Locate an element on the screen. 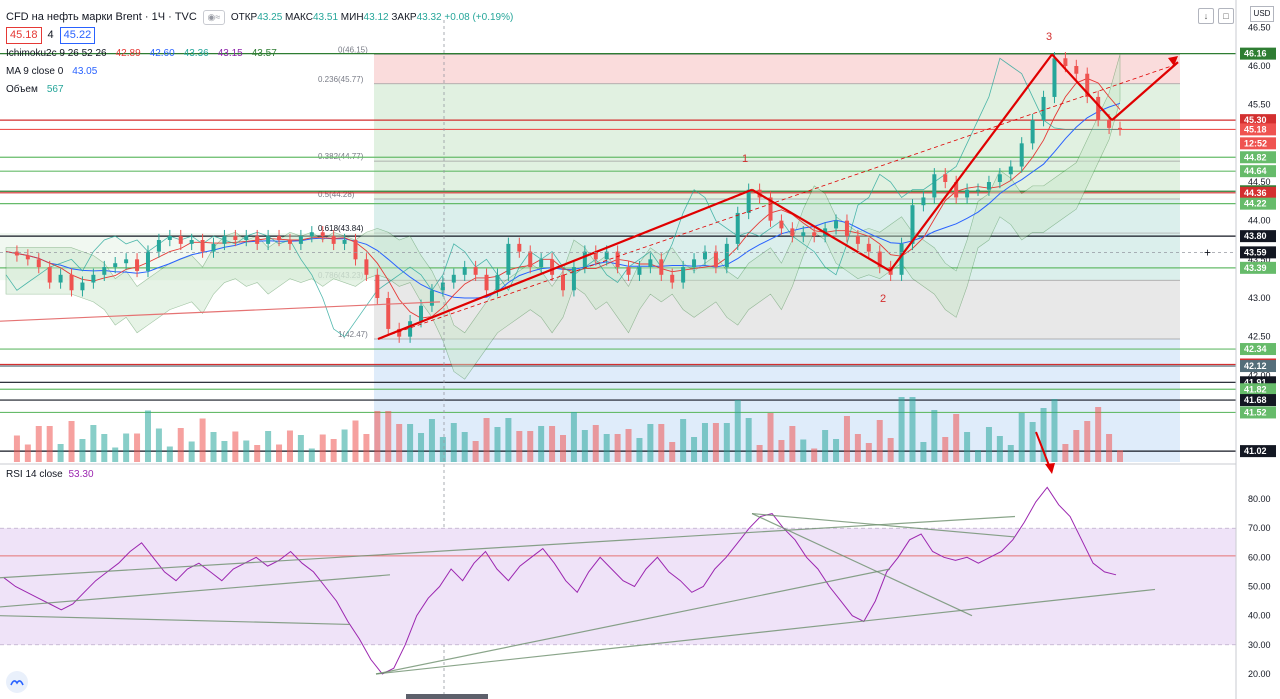 Image resolution: width=1280 pixels, height=699 pixels. price-label-41.68: 41.68 is located at coordinates (1255, 400).